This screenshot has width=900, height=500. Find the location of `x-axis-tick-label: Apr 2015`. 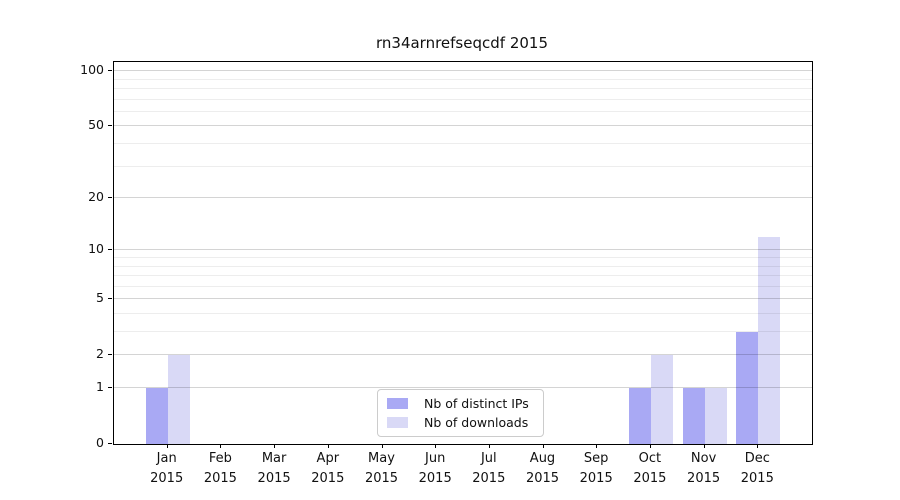

x-axis-tick-label: Apr 2015 is located at coordinates (328, 469).